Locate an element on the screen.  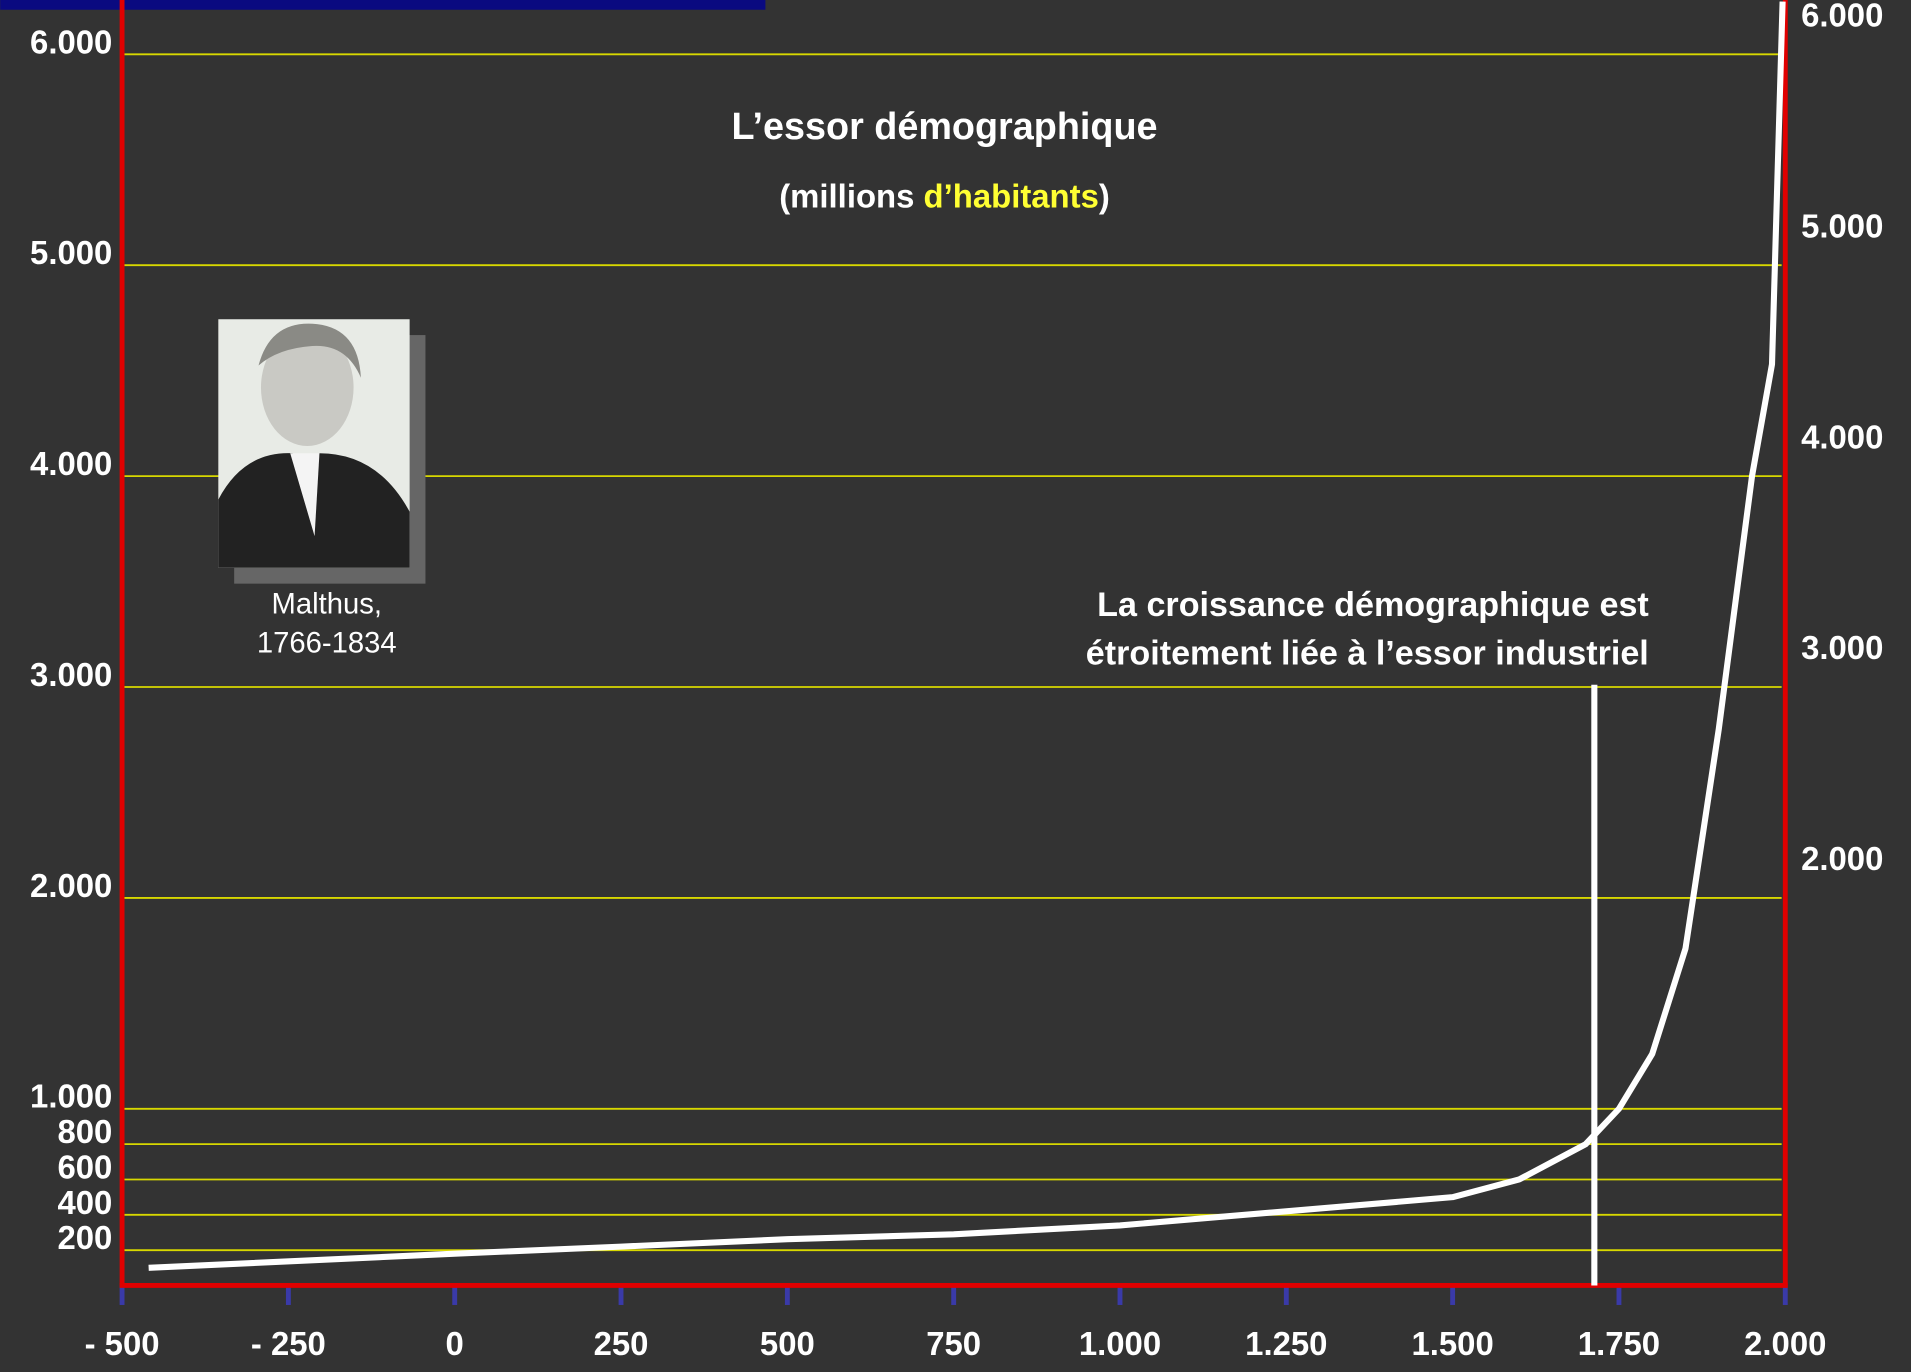
portrait-caption: 1766-1834 is located at coordinates (327, 643).